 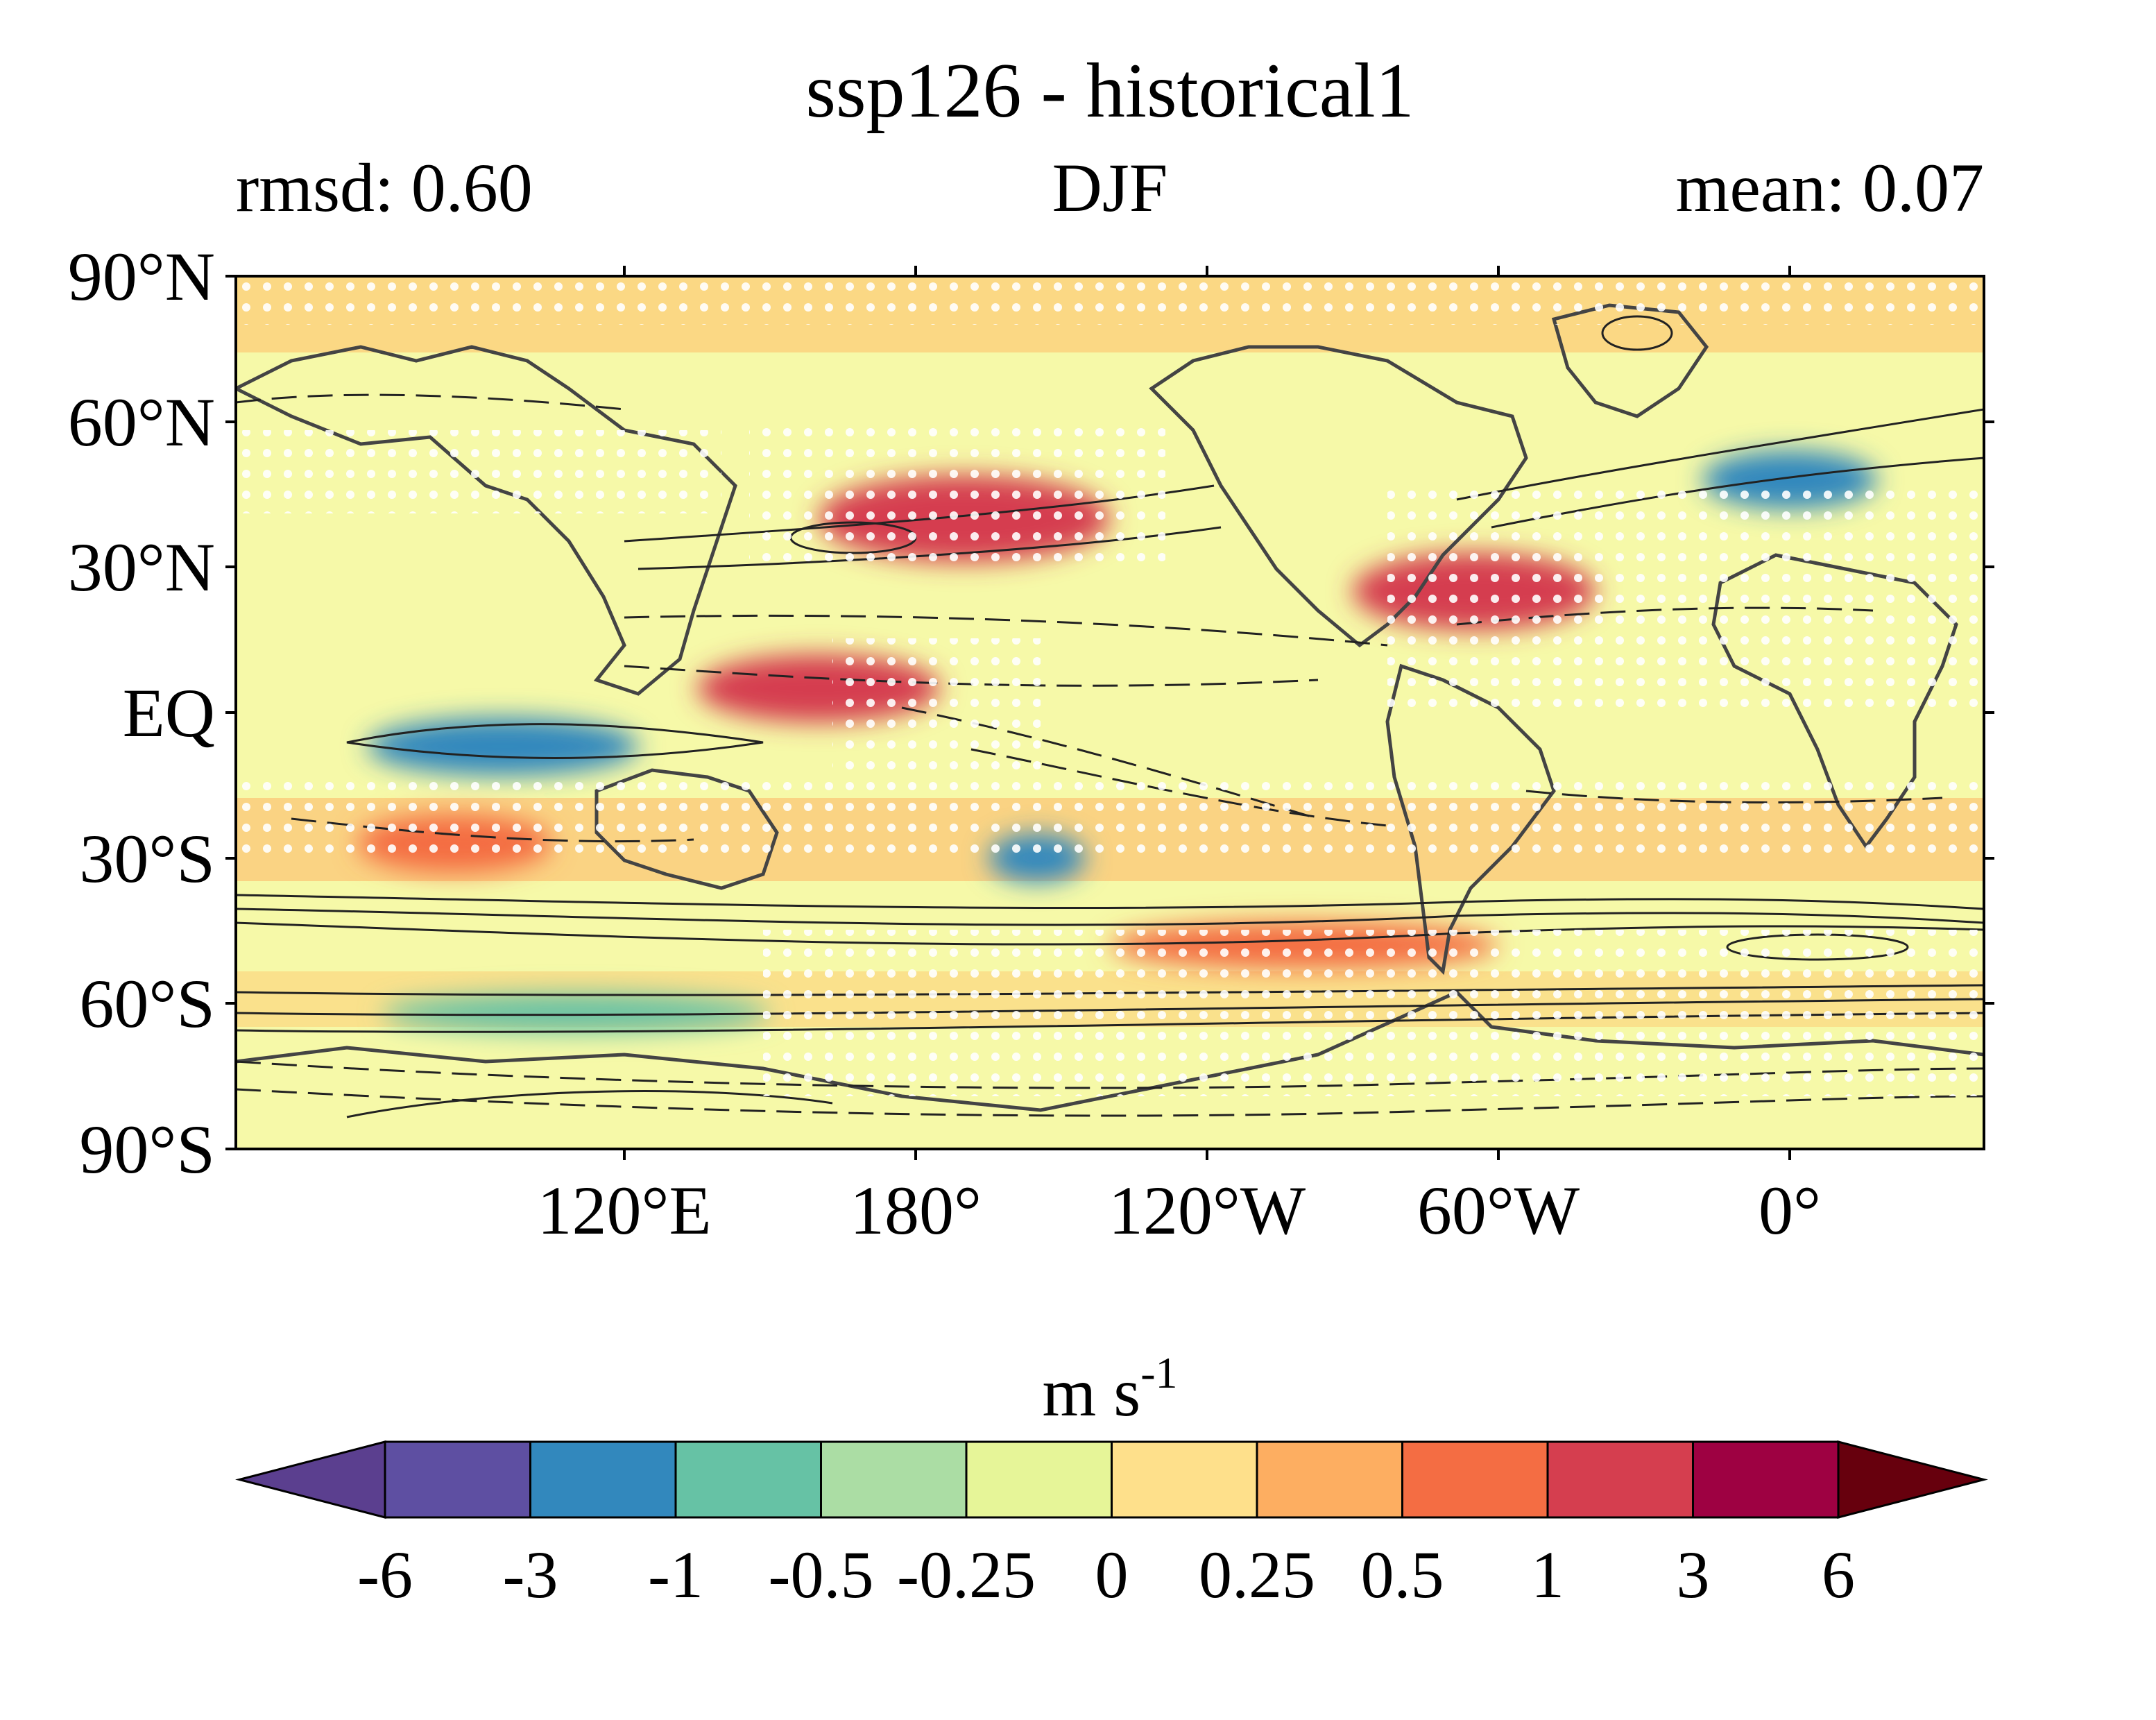 I want to click on lat-label-60n: 60°N, so click(x=141, y=422).